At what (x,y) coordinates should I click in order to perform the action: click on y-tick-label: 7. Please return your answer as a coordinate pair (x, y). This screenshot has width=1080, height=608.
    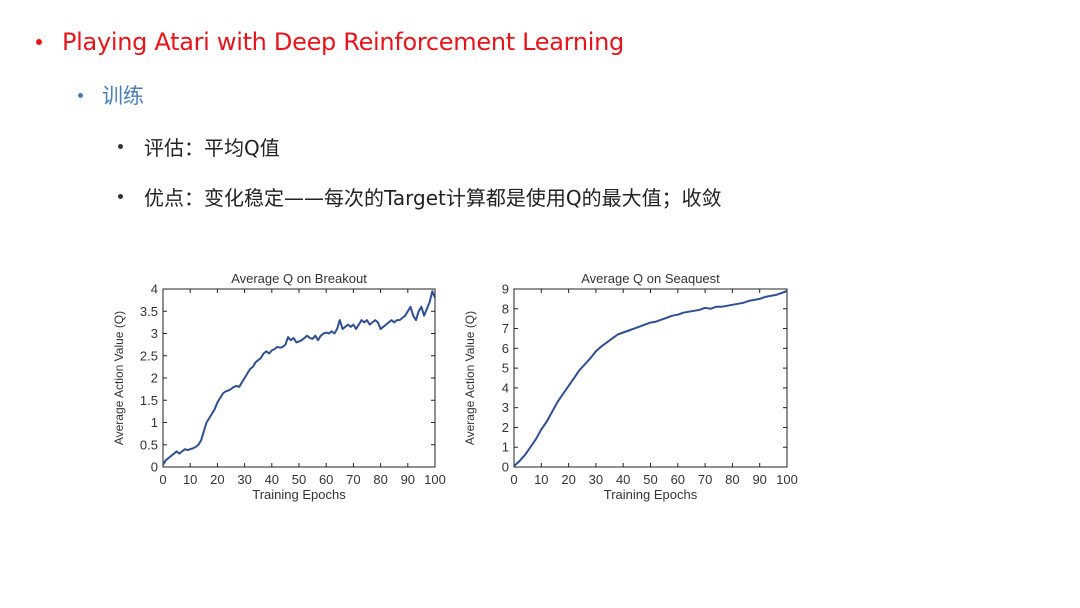
    Looking at the image, I should click on (505, 328).